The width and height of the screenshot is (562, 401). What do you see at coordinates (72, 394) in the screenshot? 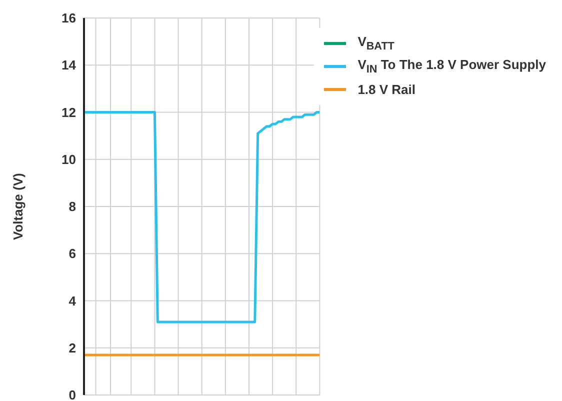
I see `y-tick-label: 0` at bounding box center [72, 394].